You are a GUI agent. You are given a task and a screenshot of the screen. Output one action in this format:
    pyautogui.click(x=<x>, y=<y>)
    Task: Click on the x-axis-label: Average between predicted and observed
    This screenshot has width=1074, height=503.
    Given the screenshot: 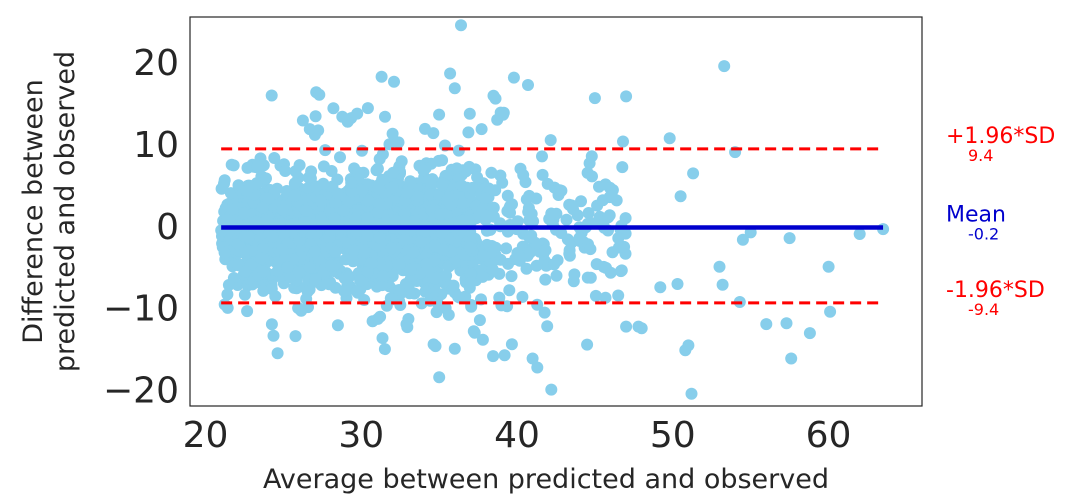 What is the action you would take?
    pyautogui.click(x=546, y=479)
    